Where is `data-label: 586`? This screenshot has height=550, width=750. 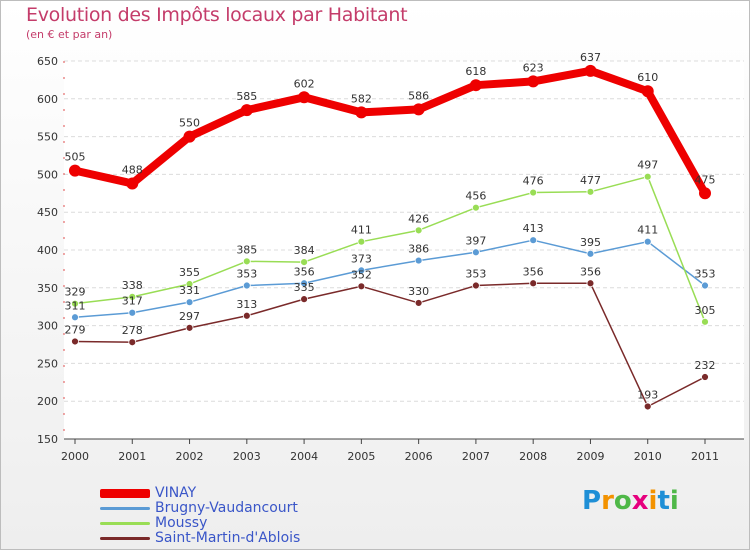 data-label: 586 is located at coordinates (418, 95).